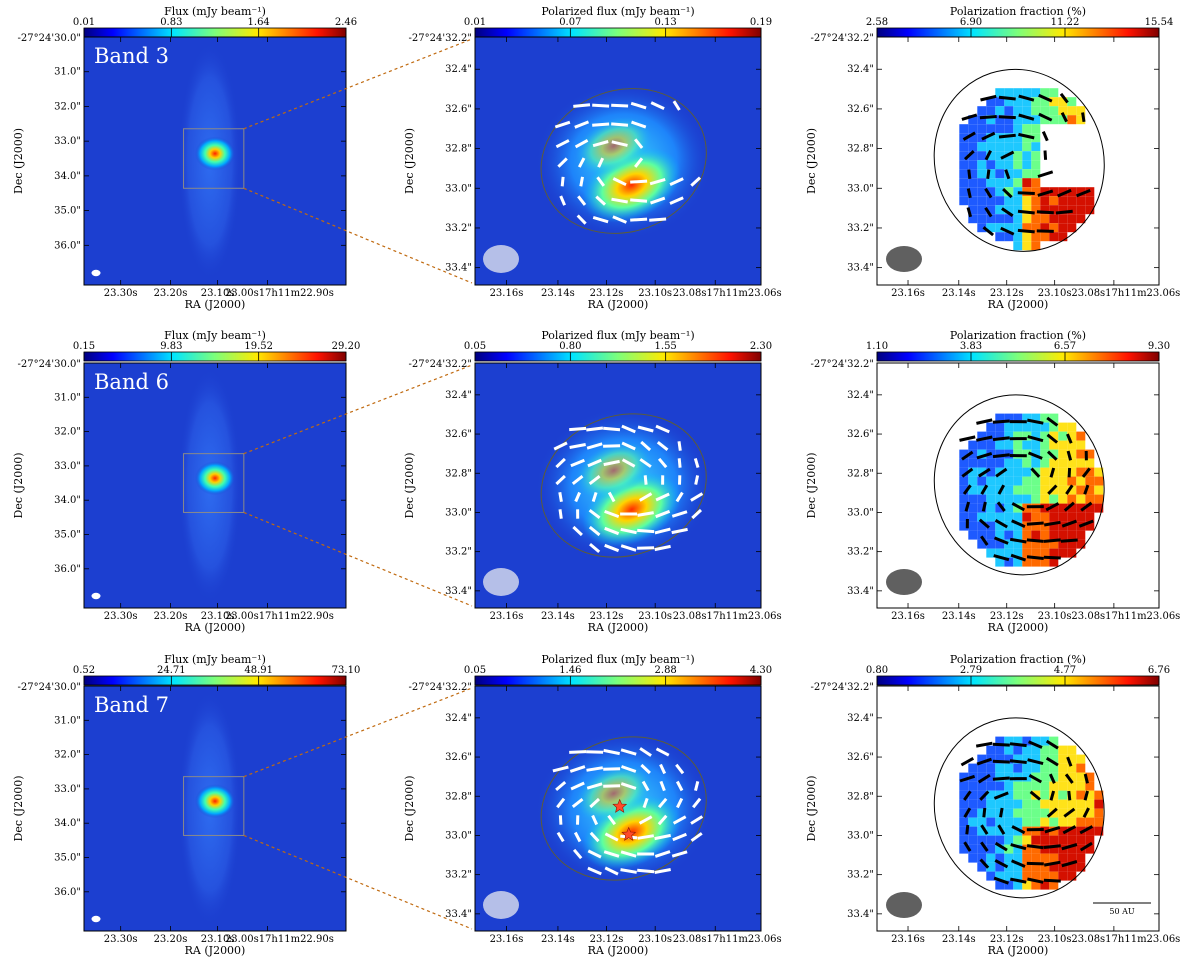  What do you see at coordinates (1159, 22) in the screenshot?
I see `colorbar-tick-label: 15.54` at bounding box center [1159, 22].